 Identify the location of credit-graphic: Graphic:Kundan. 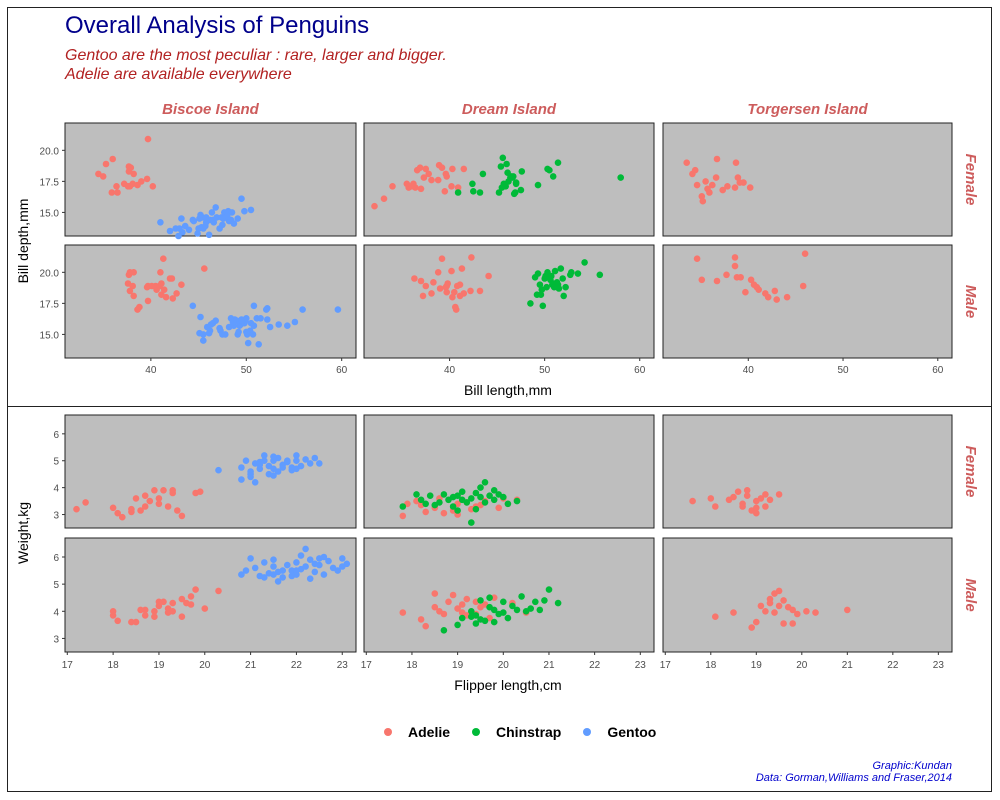
(912, 766).